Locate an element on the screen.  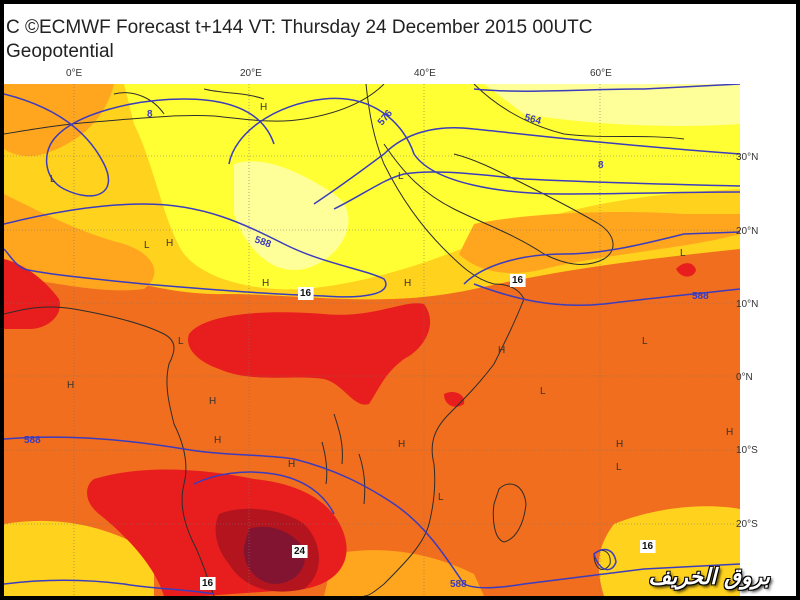
lon-label-0: 0°E is located at coordinates (74, 73).